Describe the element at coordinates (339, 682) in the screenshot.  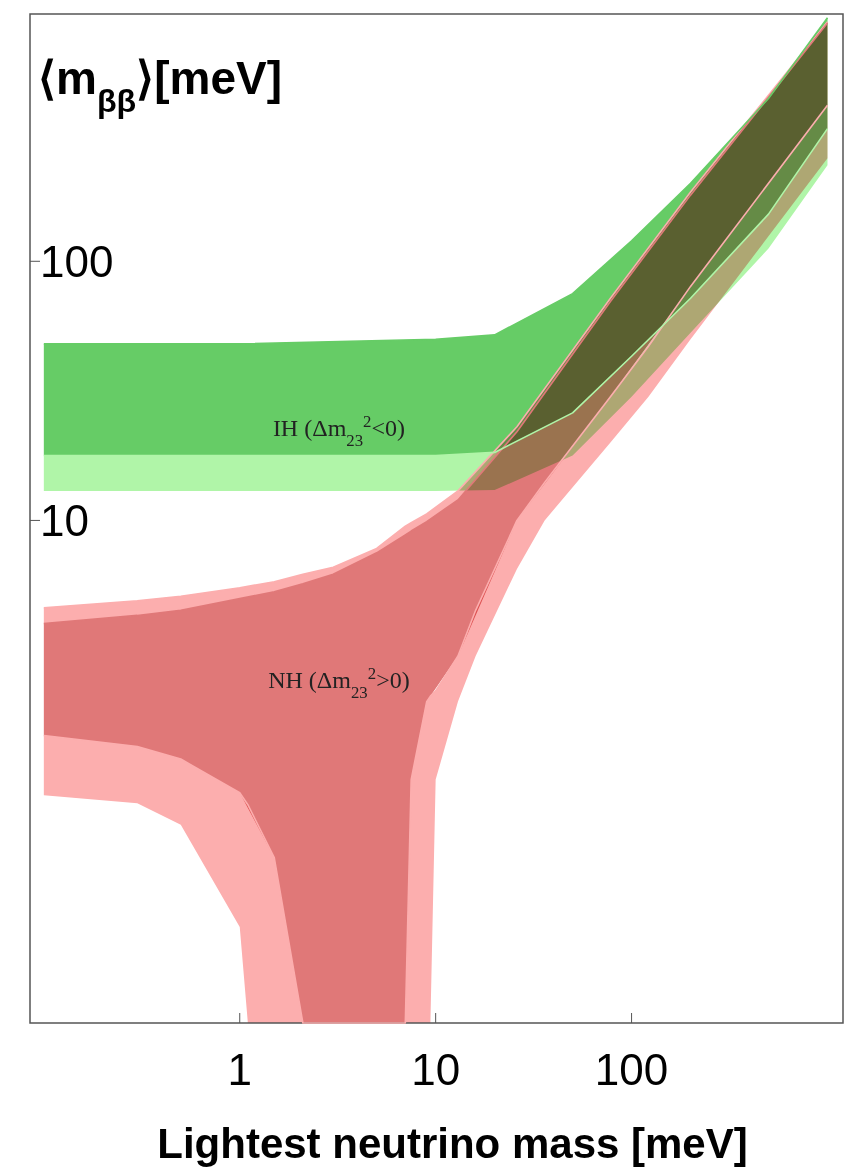
I see `annotation: NH (Δm$_{23}$$^{2}$>0)` at that location.